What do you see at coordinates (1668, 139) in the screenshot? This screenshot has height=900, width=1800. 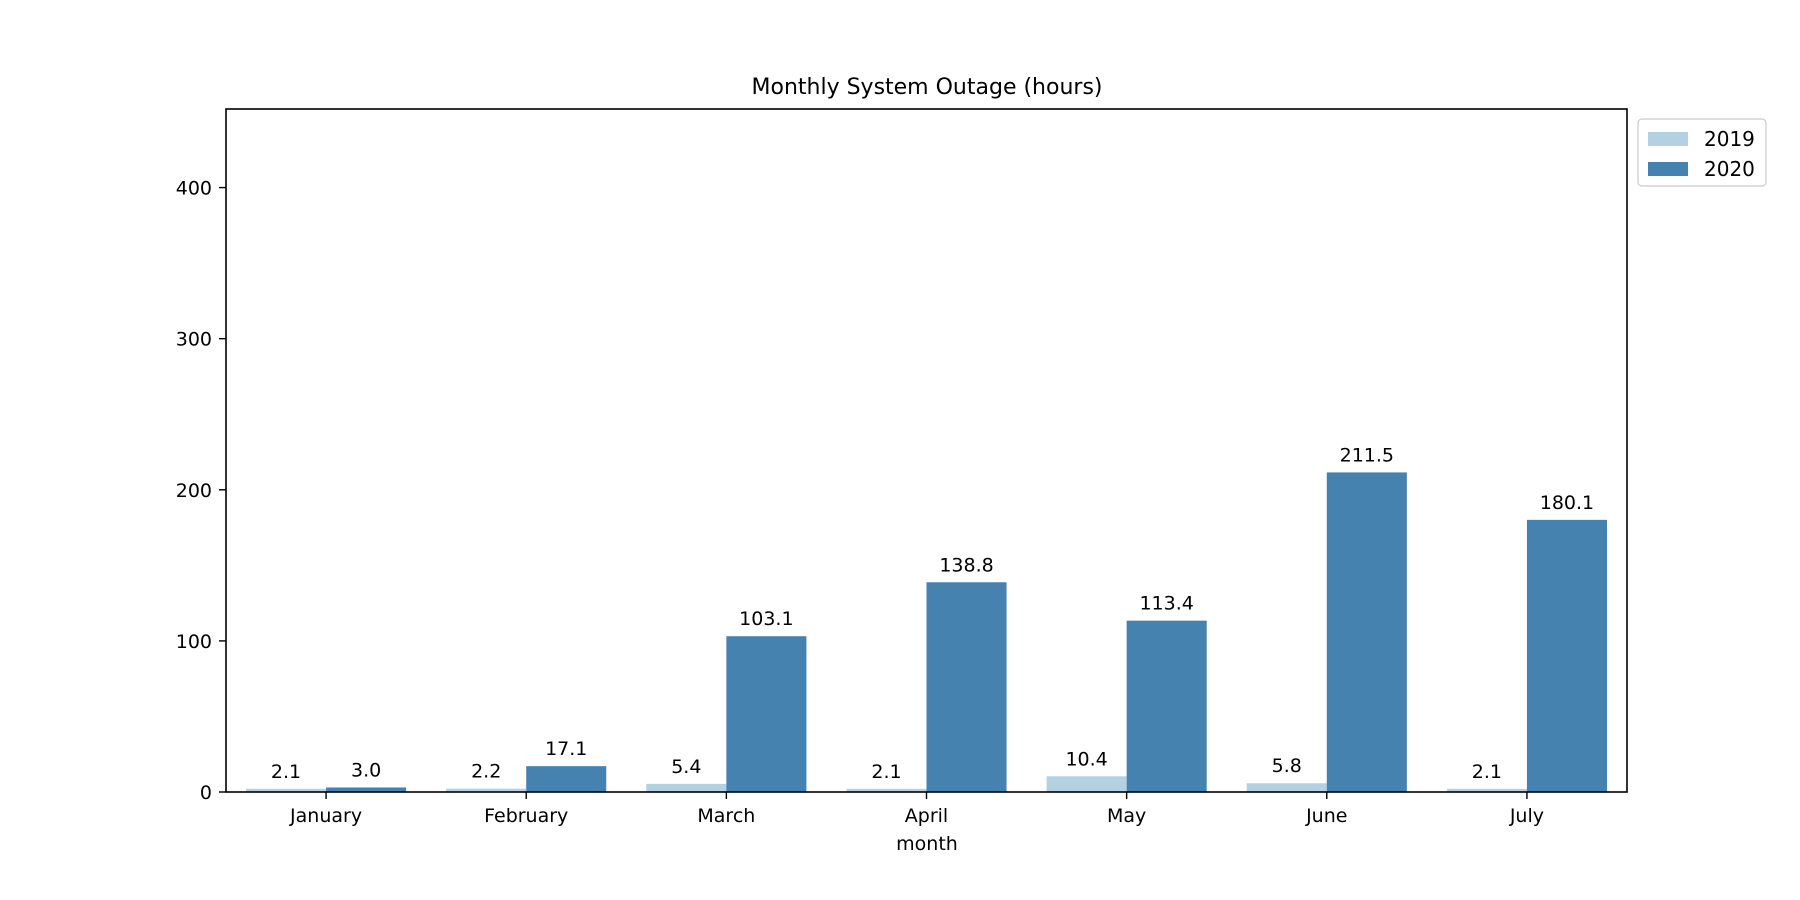 I see `legend-swatch-2019` at bounding box center [1668, 139].